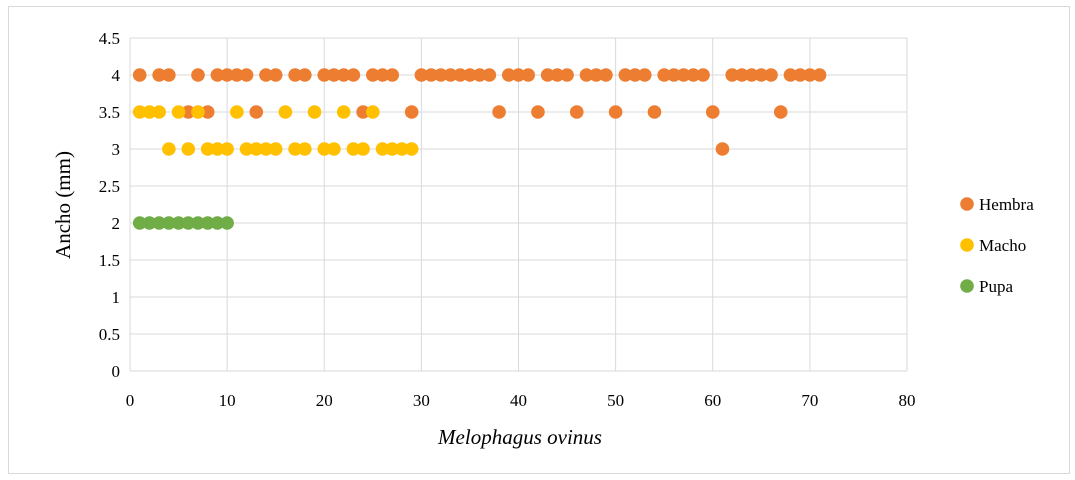 The width and height of the screenshot is (1075, 480). Describe the element at coordinates (109, 112) in the screenshot. I see `y-tick-label: 3.5` at that location.